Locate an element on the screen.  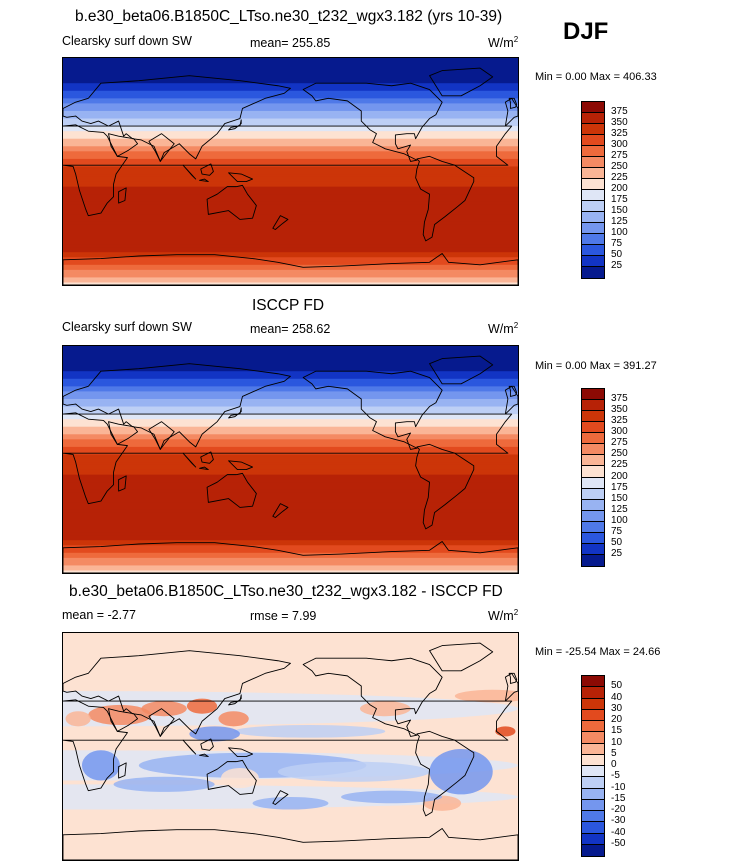
colorbar-label: 275 is located at coordinates (619, 443).